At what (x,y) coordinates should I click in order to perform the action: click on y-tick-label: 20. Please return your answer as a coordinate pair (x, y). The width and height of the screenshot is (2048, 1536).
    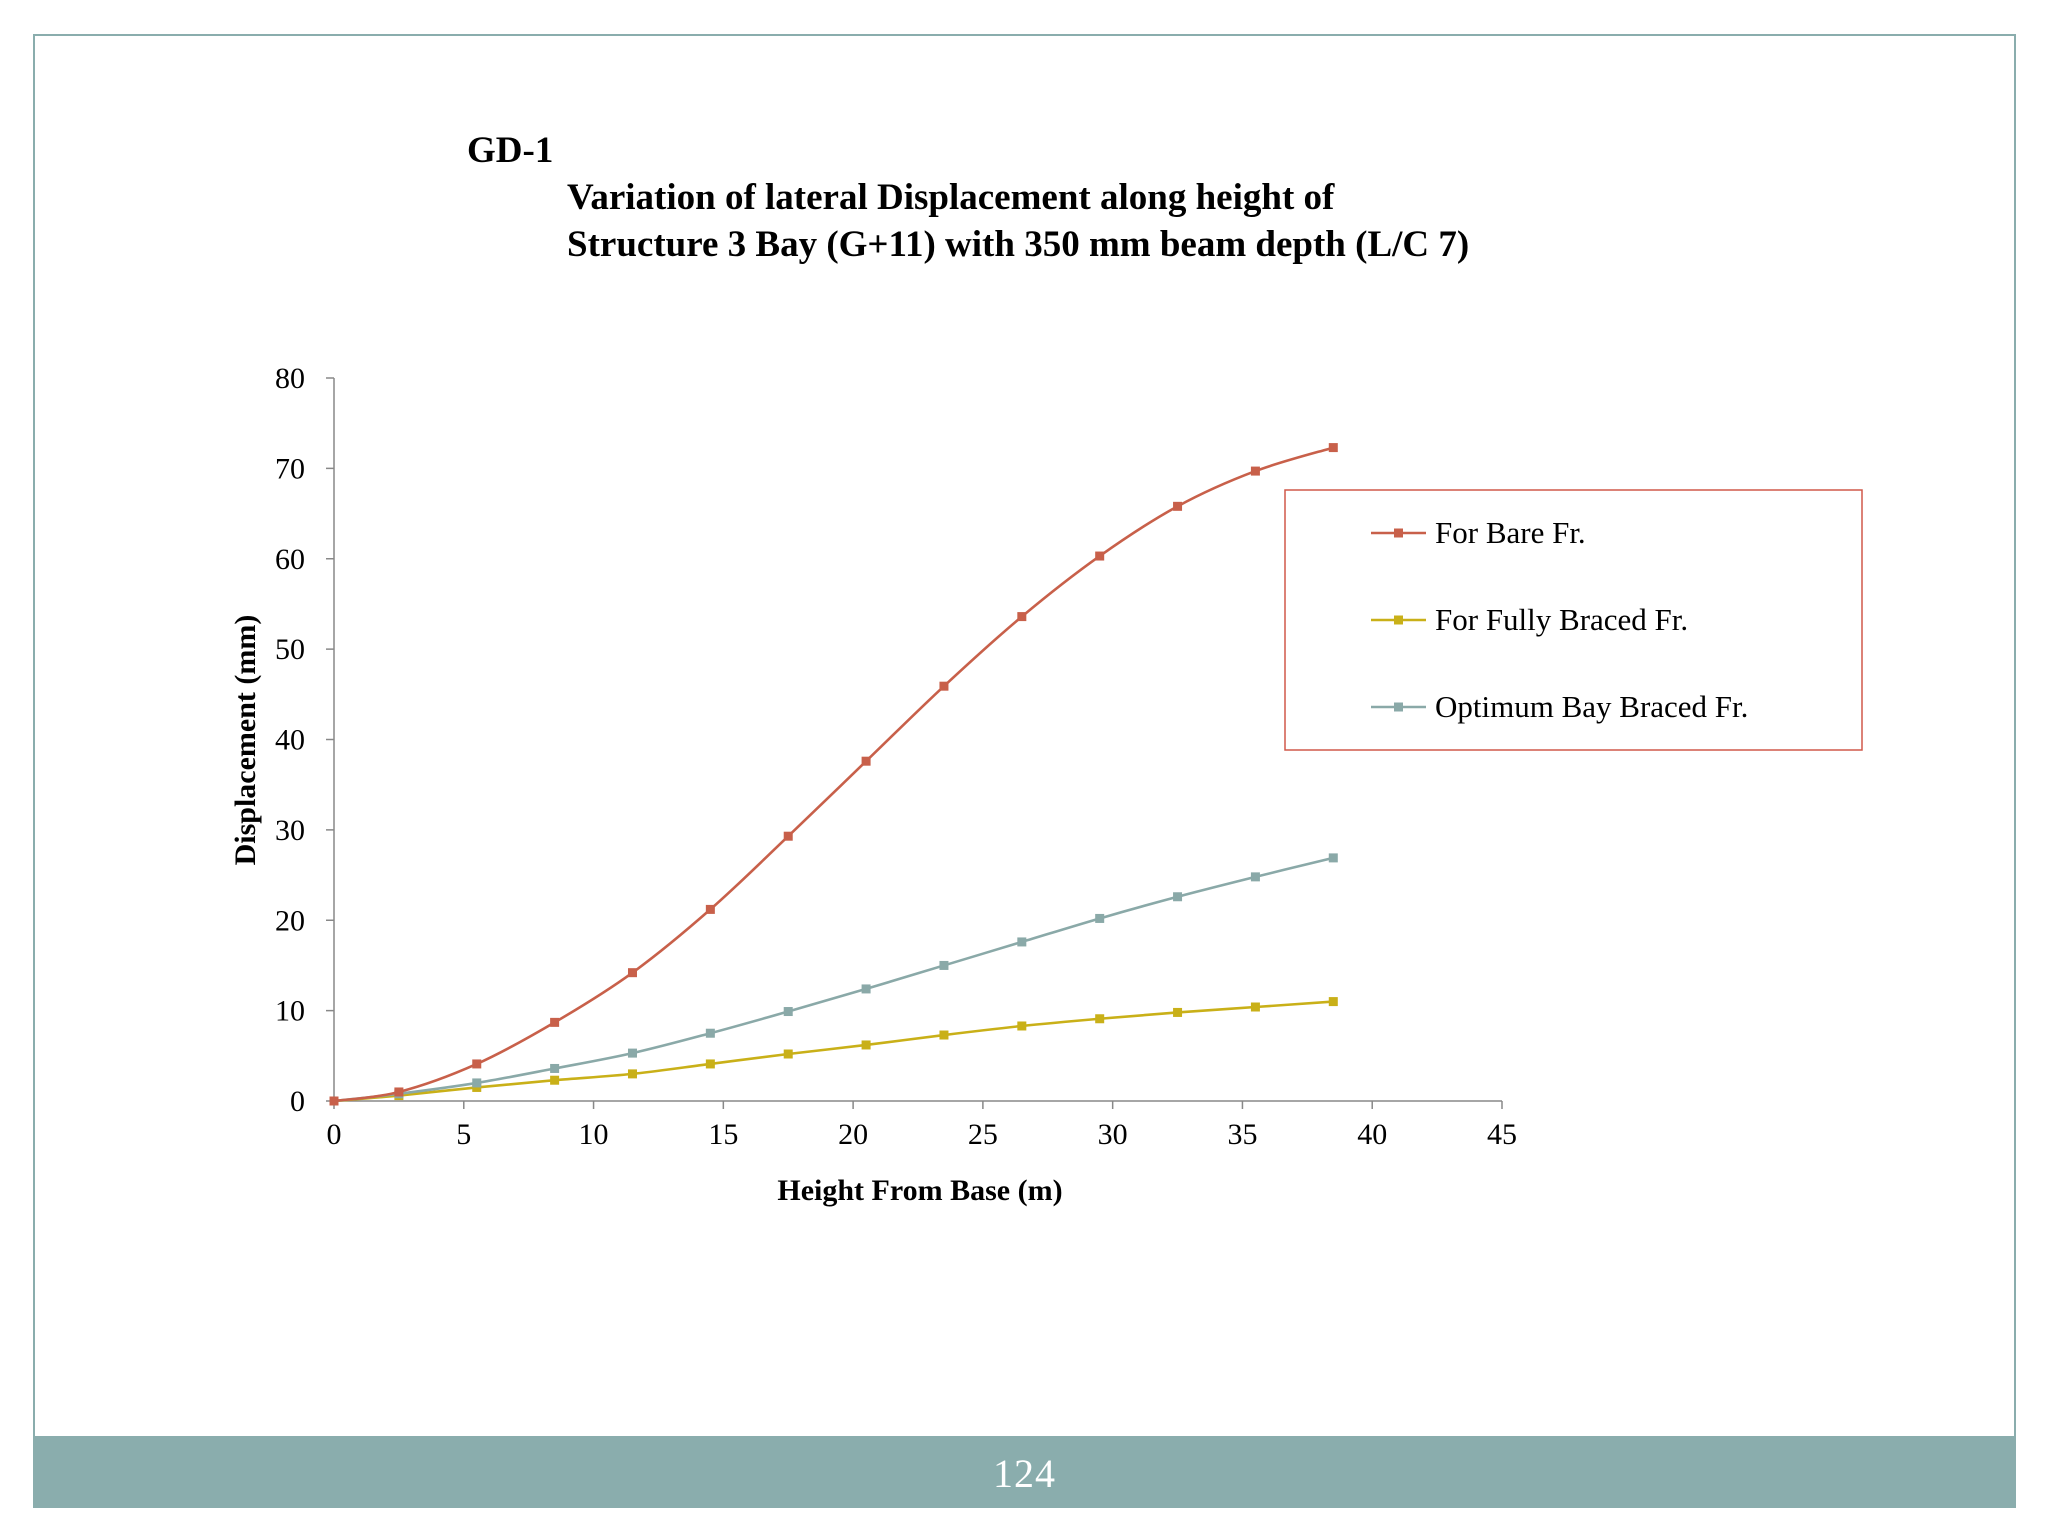
    Looking at the image, I should click on (290, 920).